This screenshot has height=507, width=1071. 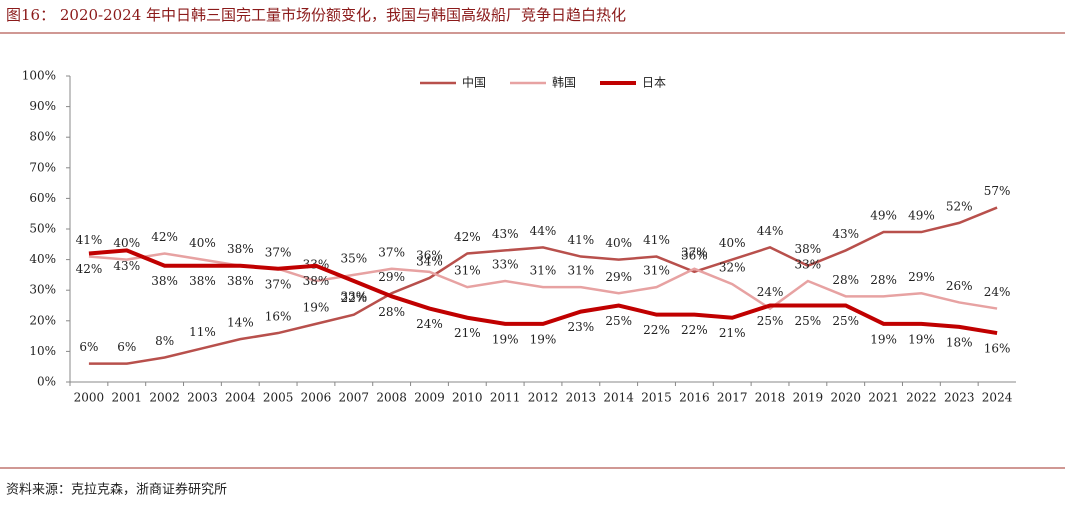 What do you see at coordinates (959, 398) in the screenshot?
I see `x-tick-label: 2023` at bounding box center [959, 398].